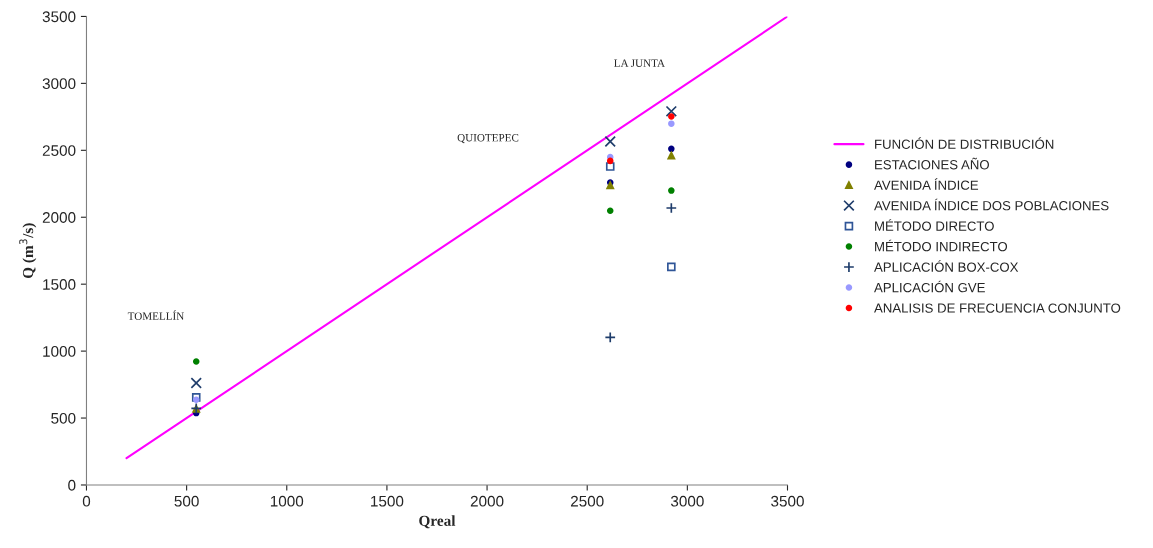  I want to click on legend-label: APLICACIÓN GVE, so click(929, 286).